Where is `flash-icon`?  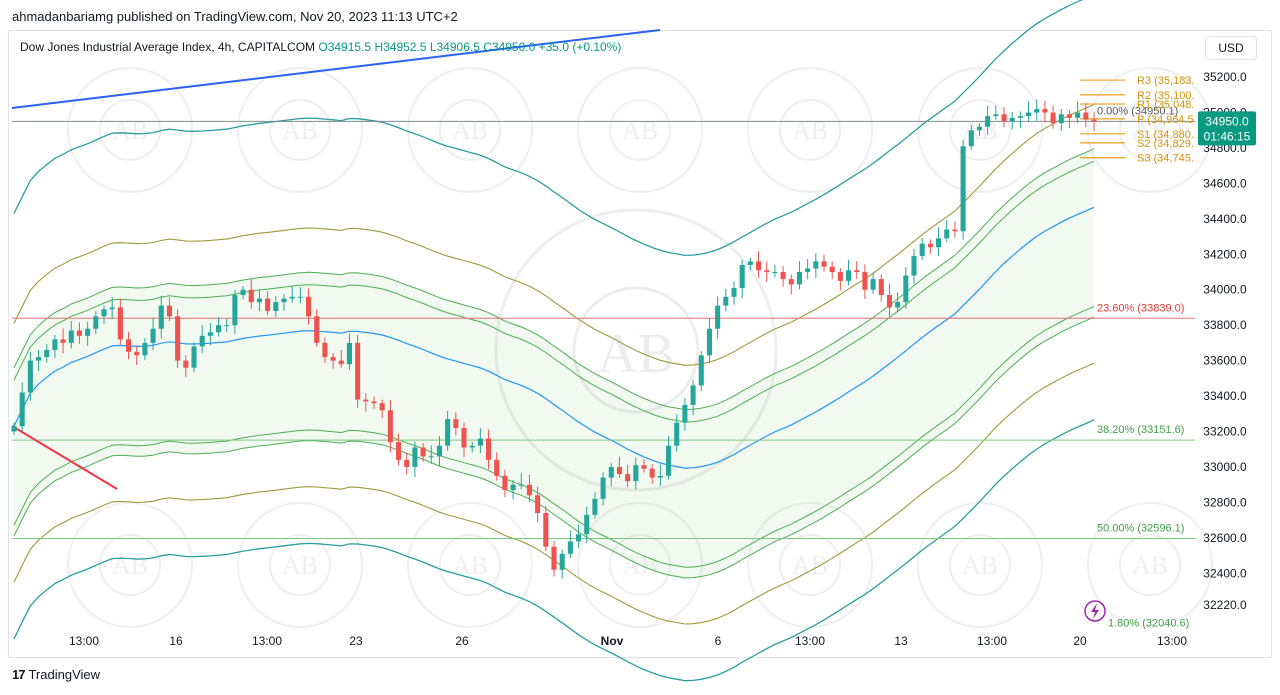
flash-icon is located at coordinates (1095, 611).